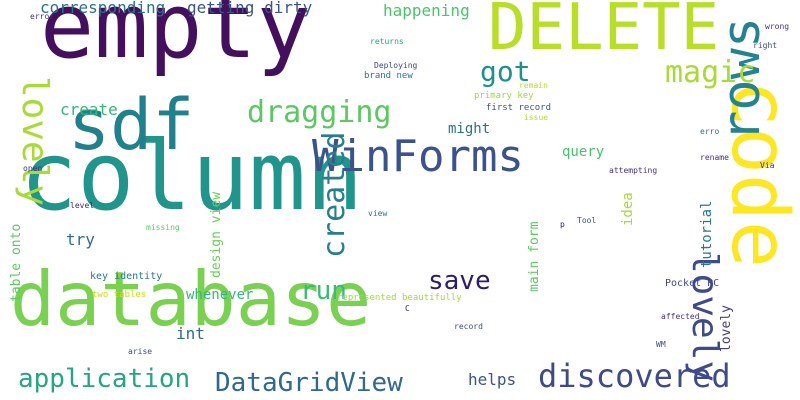 The image size is (800, 400). I want to click on word-datagridview: DataGridView, so click(309, 383).